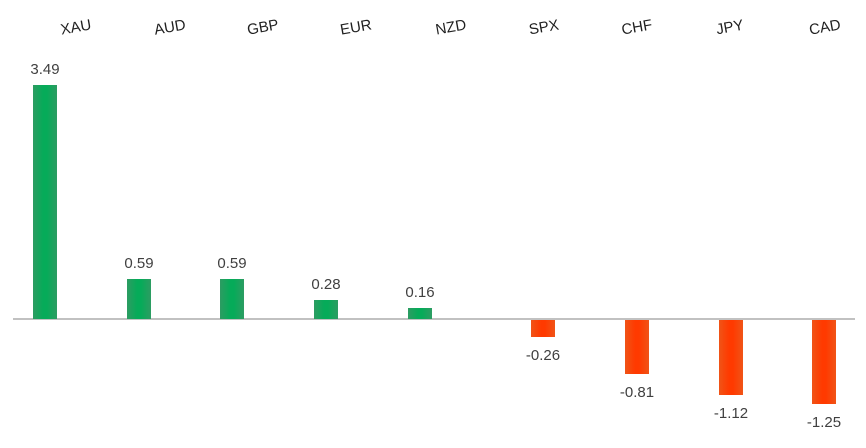  Describe the element at coordinates (232, 264) in the screenshot. I see `value-label-gbp: 0.59` at that location.